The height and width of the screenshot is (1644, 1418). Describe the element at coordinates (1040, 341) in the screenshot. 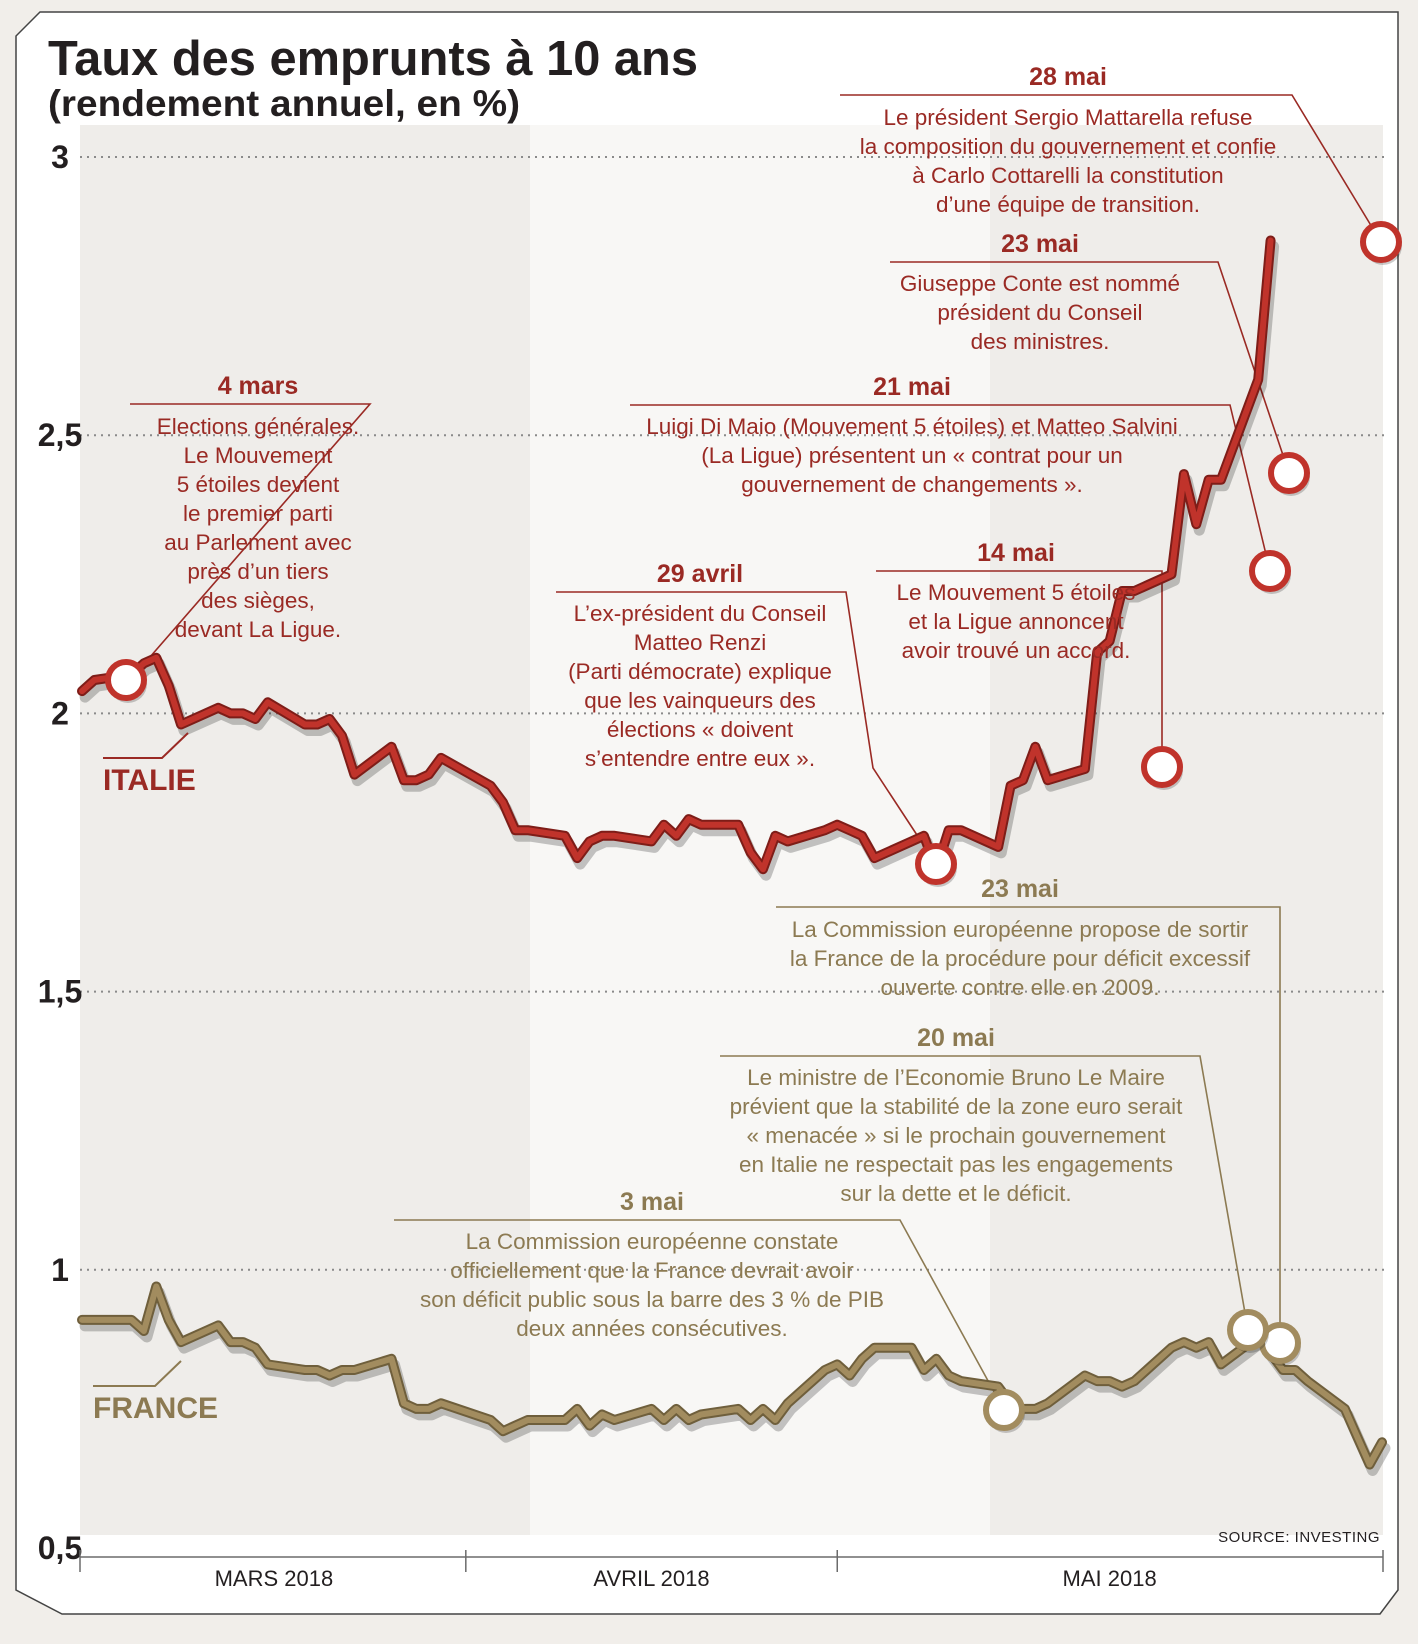

I see `annotation-text-line: des ministres.` at that location.